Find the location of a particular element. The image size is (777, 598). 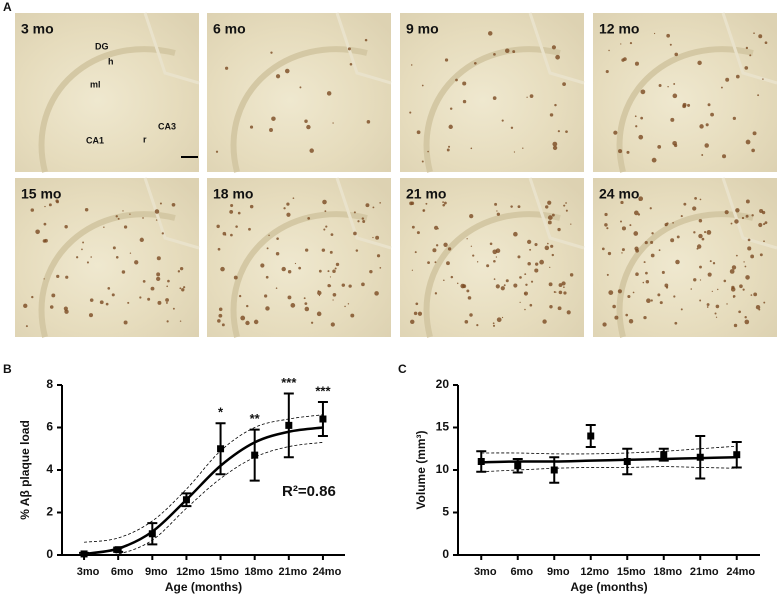

x-tick-label: 3mo is located at coordinates (88, 572).